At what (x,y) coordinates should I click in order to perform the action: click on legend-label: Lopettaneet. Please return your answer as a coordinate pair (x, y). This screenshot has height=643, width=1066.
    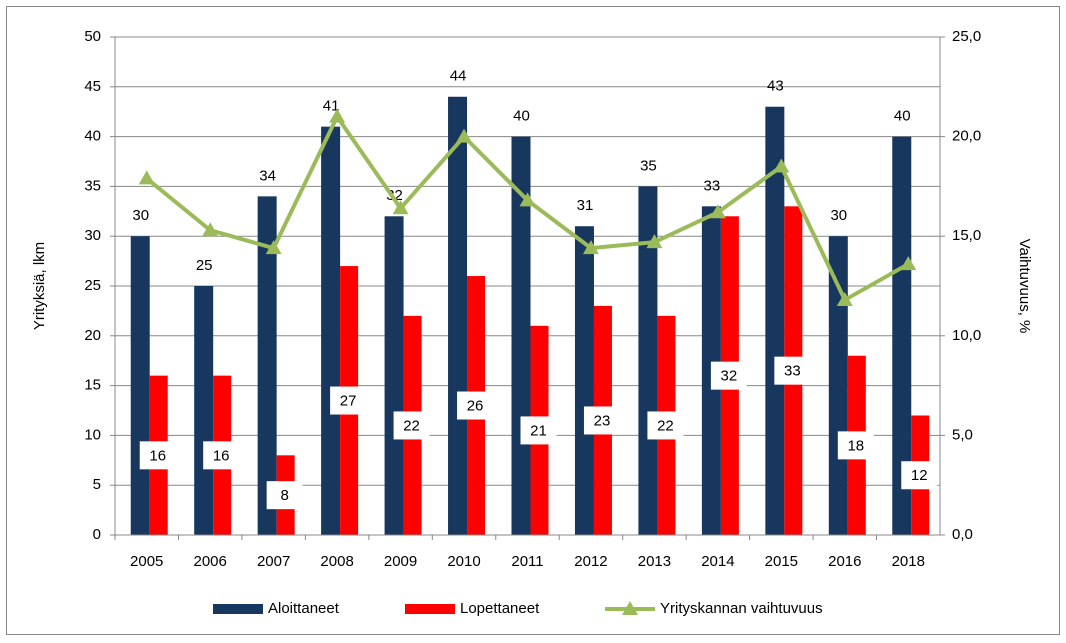
    Looking at the image, I should click on (500, 608).